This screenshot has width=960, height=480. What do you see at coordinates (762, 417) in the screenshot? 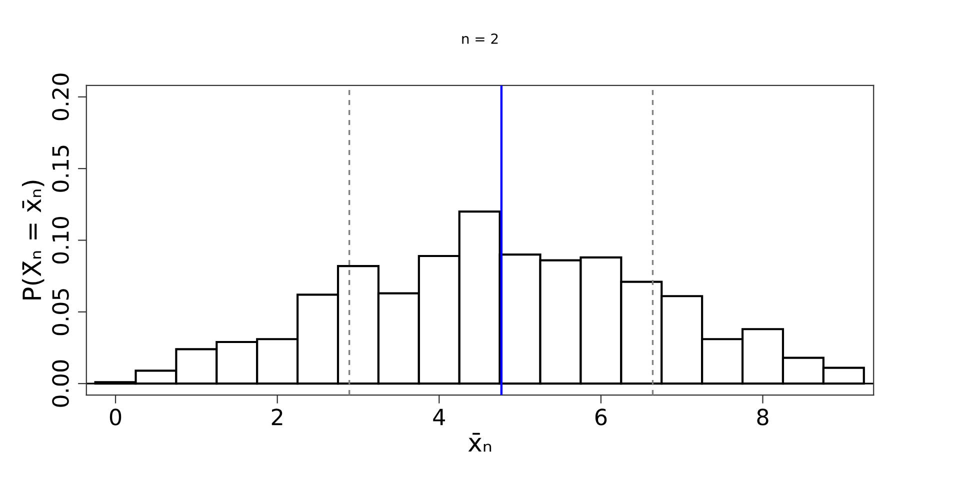
I see `x-tick-label: 8` at bounding box center [762, 417].